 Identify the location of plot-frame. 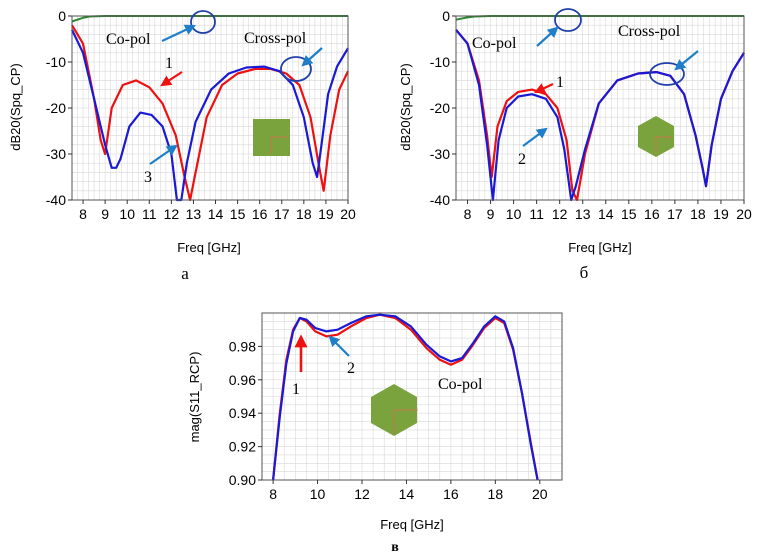
(412, 396).